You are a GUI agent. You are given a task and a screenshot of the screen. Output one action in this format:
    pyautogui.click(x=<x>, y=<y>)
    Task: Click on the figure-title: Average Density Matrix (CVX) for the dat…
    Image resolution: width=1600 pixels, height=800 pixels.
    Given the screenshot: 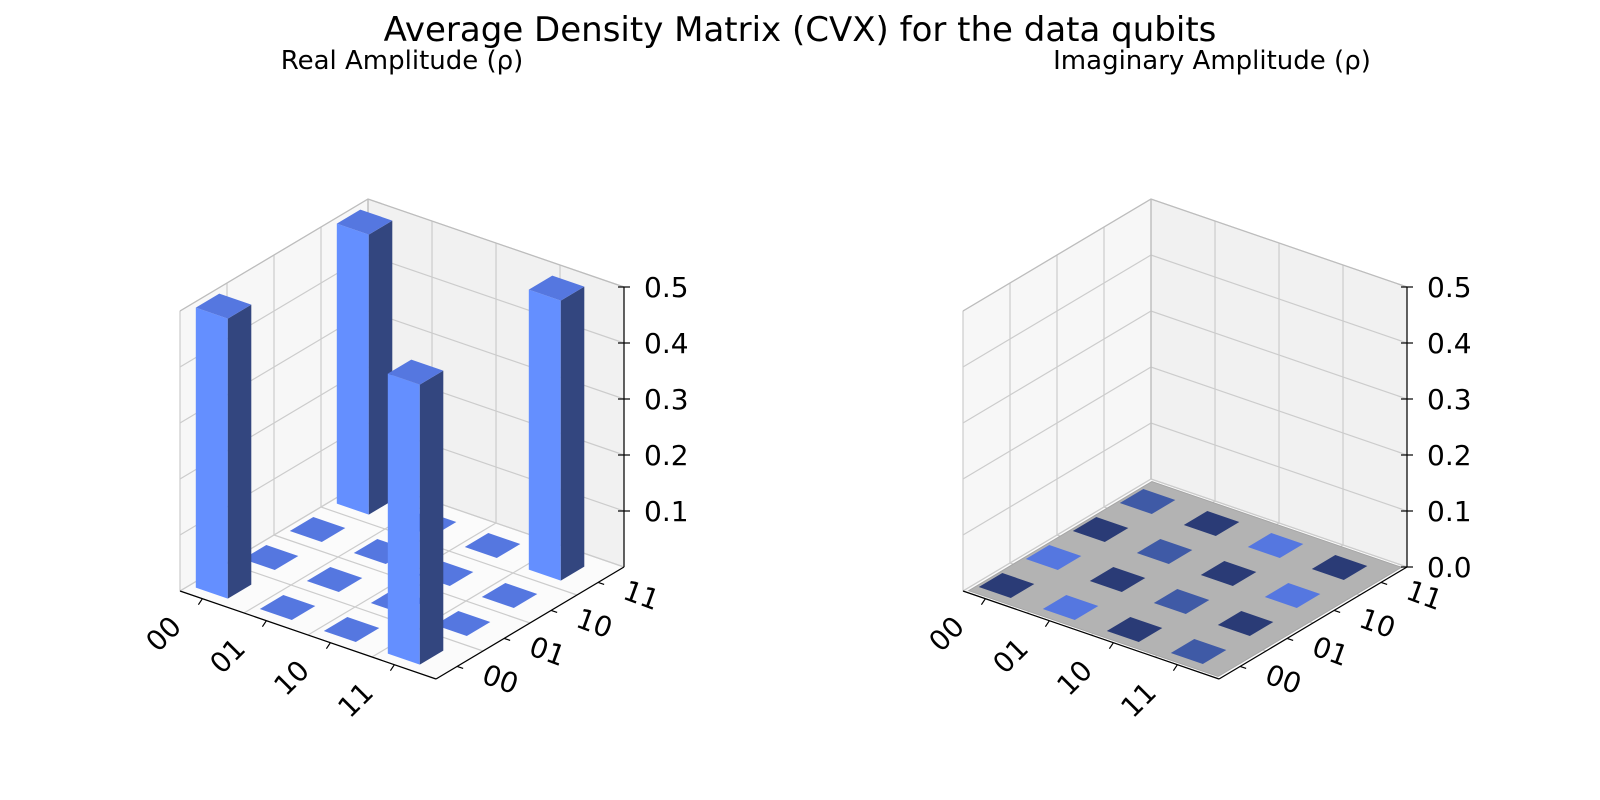 What is the action you would take?
    pyautogui.click(x=800, y=30)
    